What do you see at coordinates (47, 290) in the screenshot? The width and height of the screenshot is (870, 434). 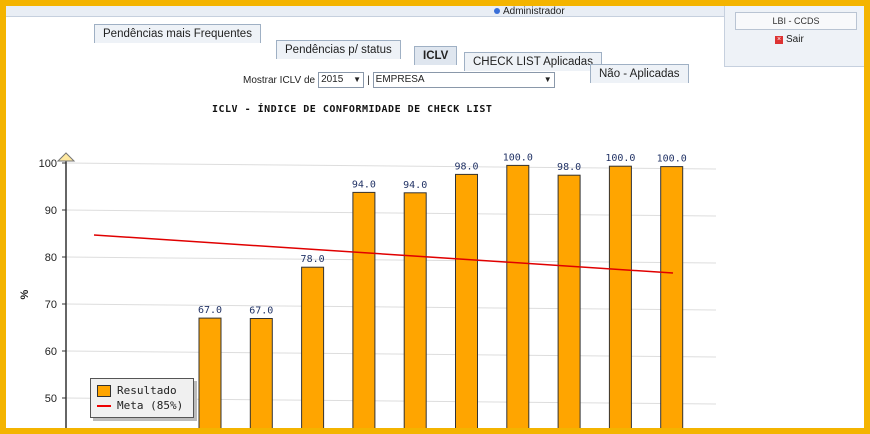 I see `y-axis: 50 60 70 80 90 100%` at bounding box center [47, 290].